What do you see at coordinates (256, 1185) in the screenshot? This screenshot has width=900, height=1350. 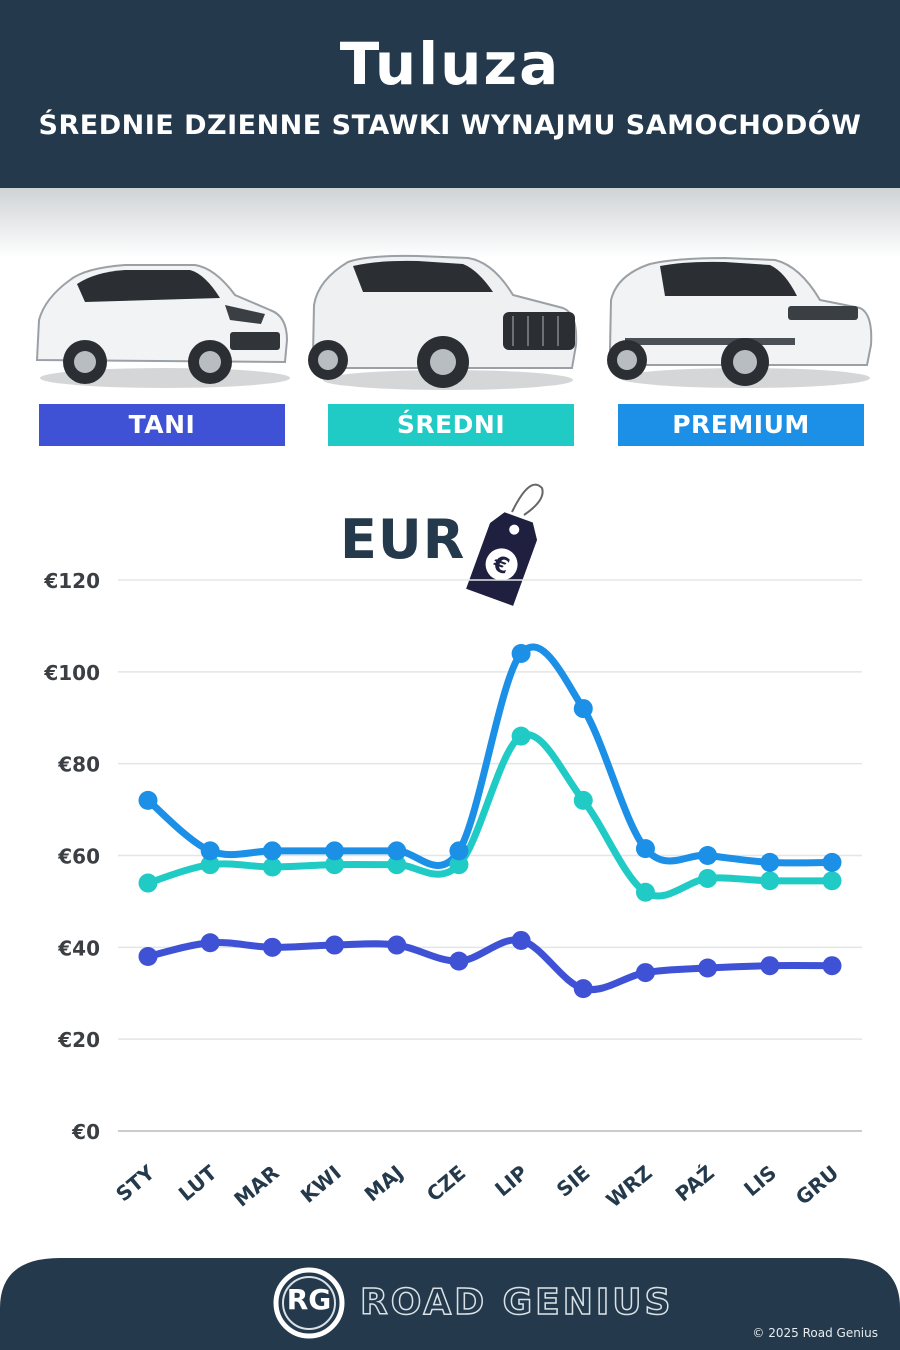 I see `x-tick-label: MAR` at bounding box center [256, 1185].